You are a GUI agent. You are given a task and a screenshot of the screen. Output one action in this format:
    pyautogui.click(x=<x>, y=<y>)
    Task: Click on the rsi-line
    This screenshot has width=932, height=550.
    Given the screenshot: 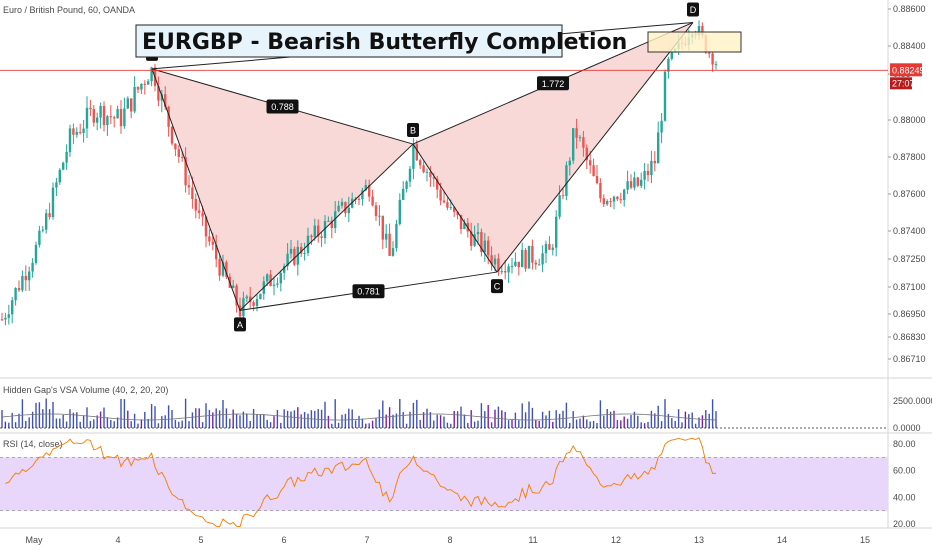 What is the action you would take?
    pyautogui.click(x=361, y=482)
    